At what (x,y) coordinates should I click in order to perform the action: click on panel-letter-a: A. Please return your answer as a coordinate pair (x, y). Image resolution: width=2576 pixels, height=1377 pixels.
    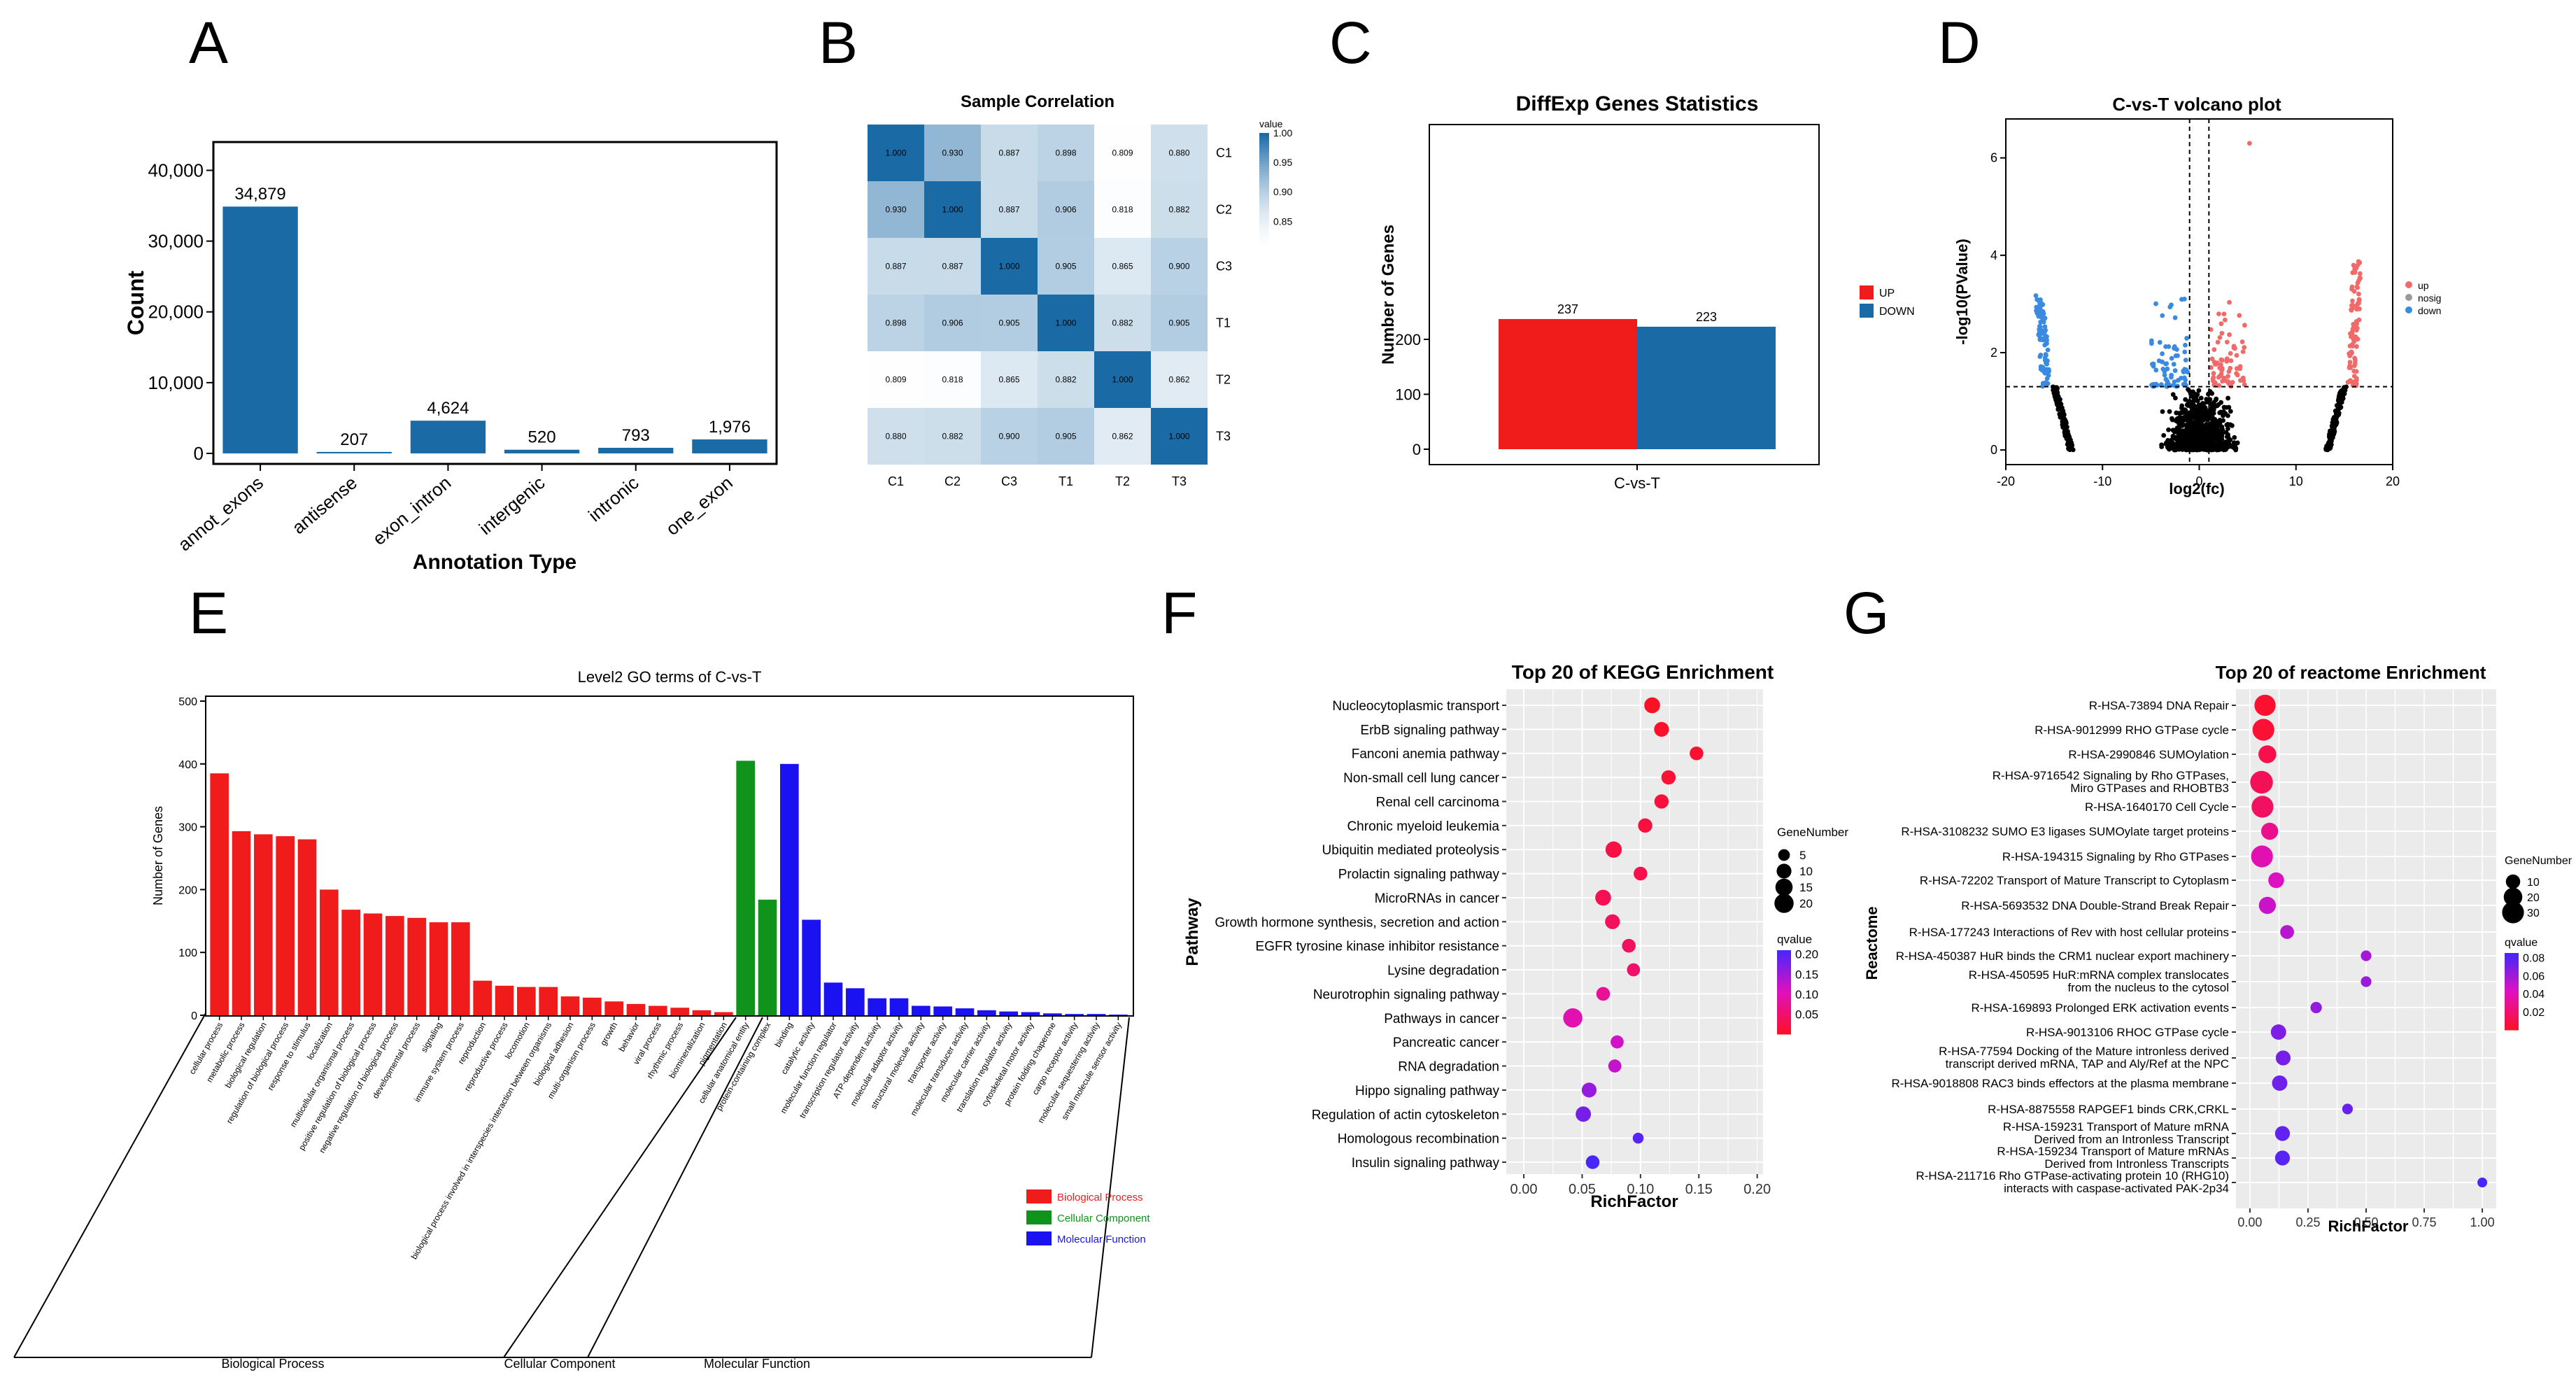
    Looking at the image, I should click on (208, 43).